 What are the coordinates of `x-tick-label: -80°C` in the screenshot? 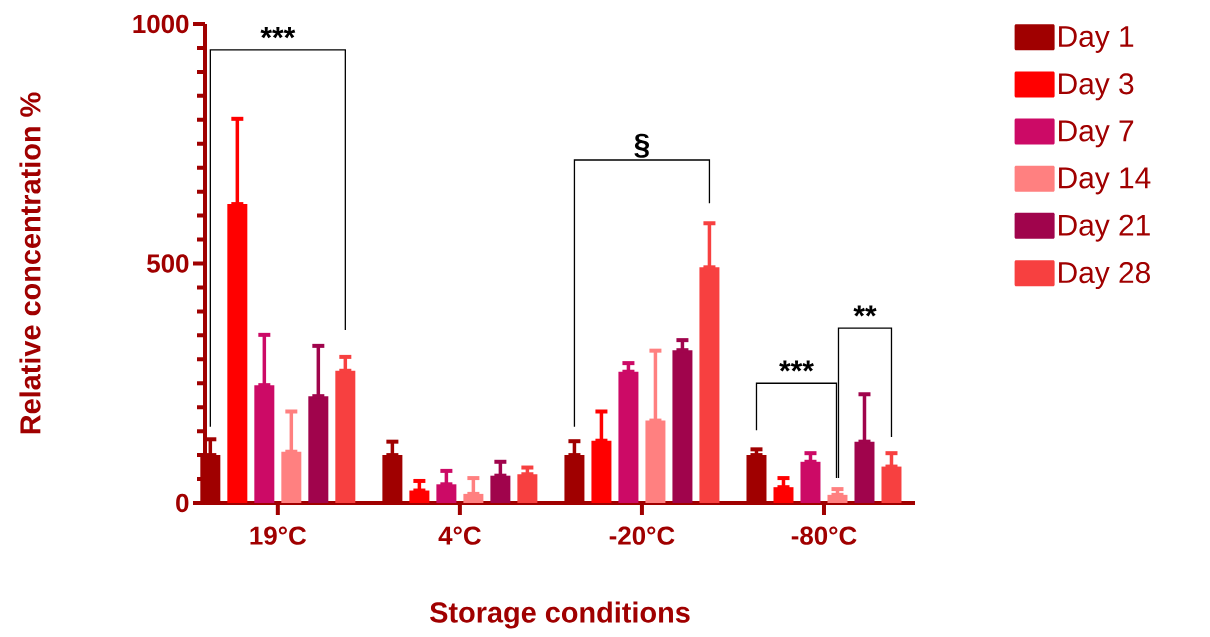 It's located at (824, 535).